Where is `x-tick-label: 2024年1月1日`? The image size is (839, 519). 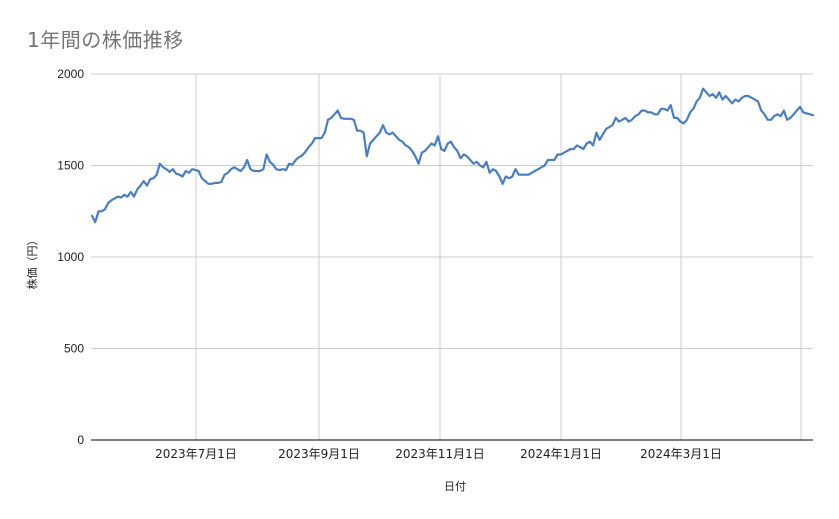
x-tick-label: 2024年1月1日 is located at coordinates (561, 454).